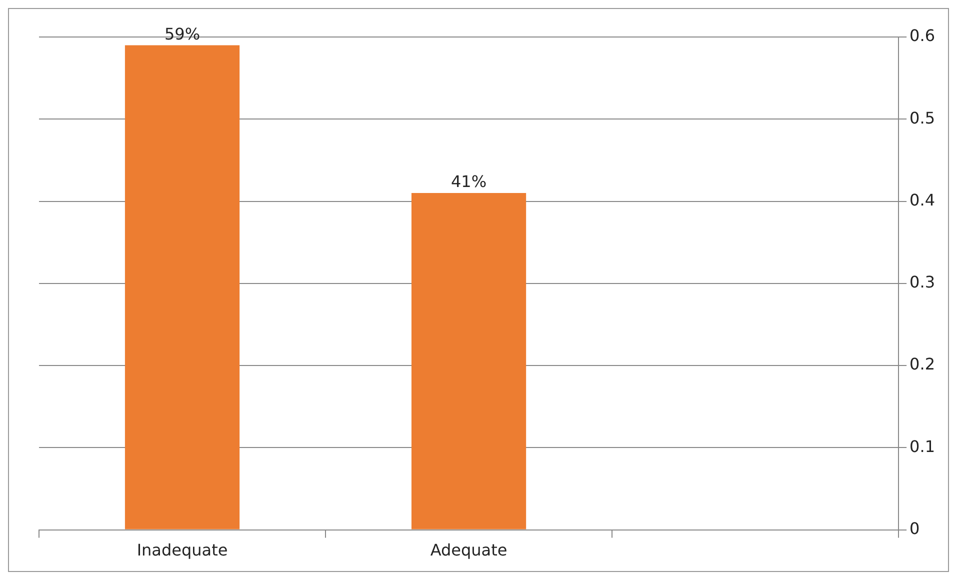 The height and width of the screenshot is (580, 957). I want to click on x-tick-label: Adequate, so click(469, 550).